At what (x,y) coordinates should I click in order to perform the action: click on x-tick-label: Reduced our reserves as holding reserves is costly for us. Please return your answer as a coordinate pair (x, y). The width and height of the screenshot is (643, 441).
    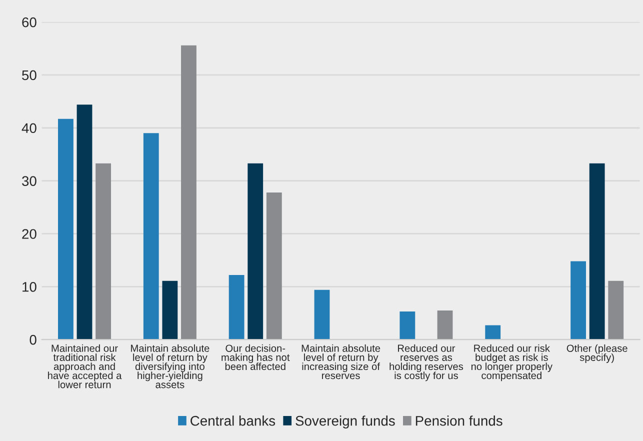
    Looking at the image, I should click on (427, 363).